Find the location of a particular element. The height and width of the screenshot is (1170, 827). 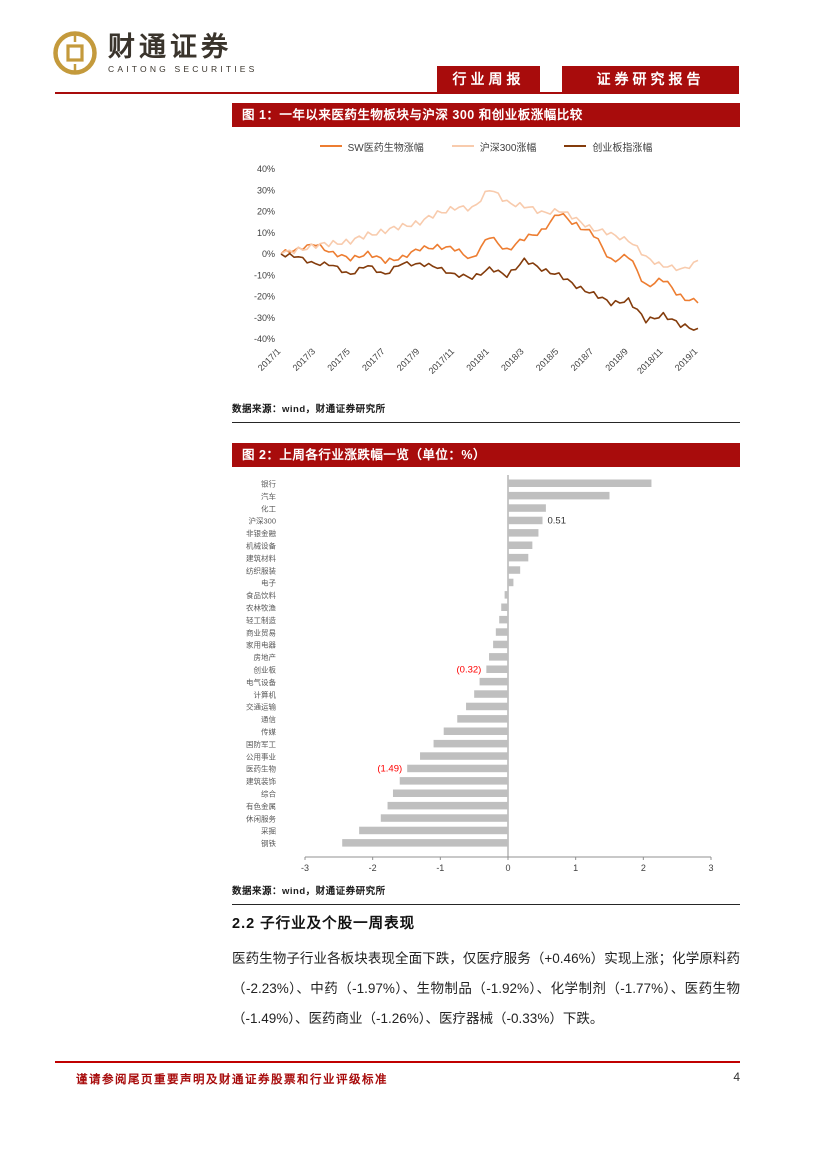

svg-text: 2018/9 is located at coordinates (616, 359).